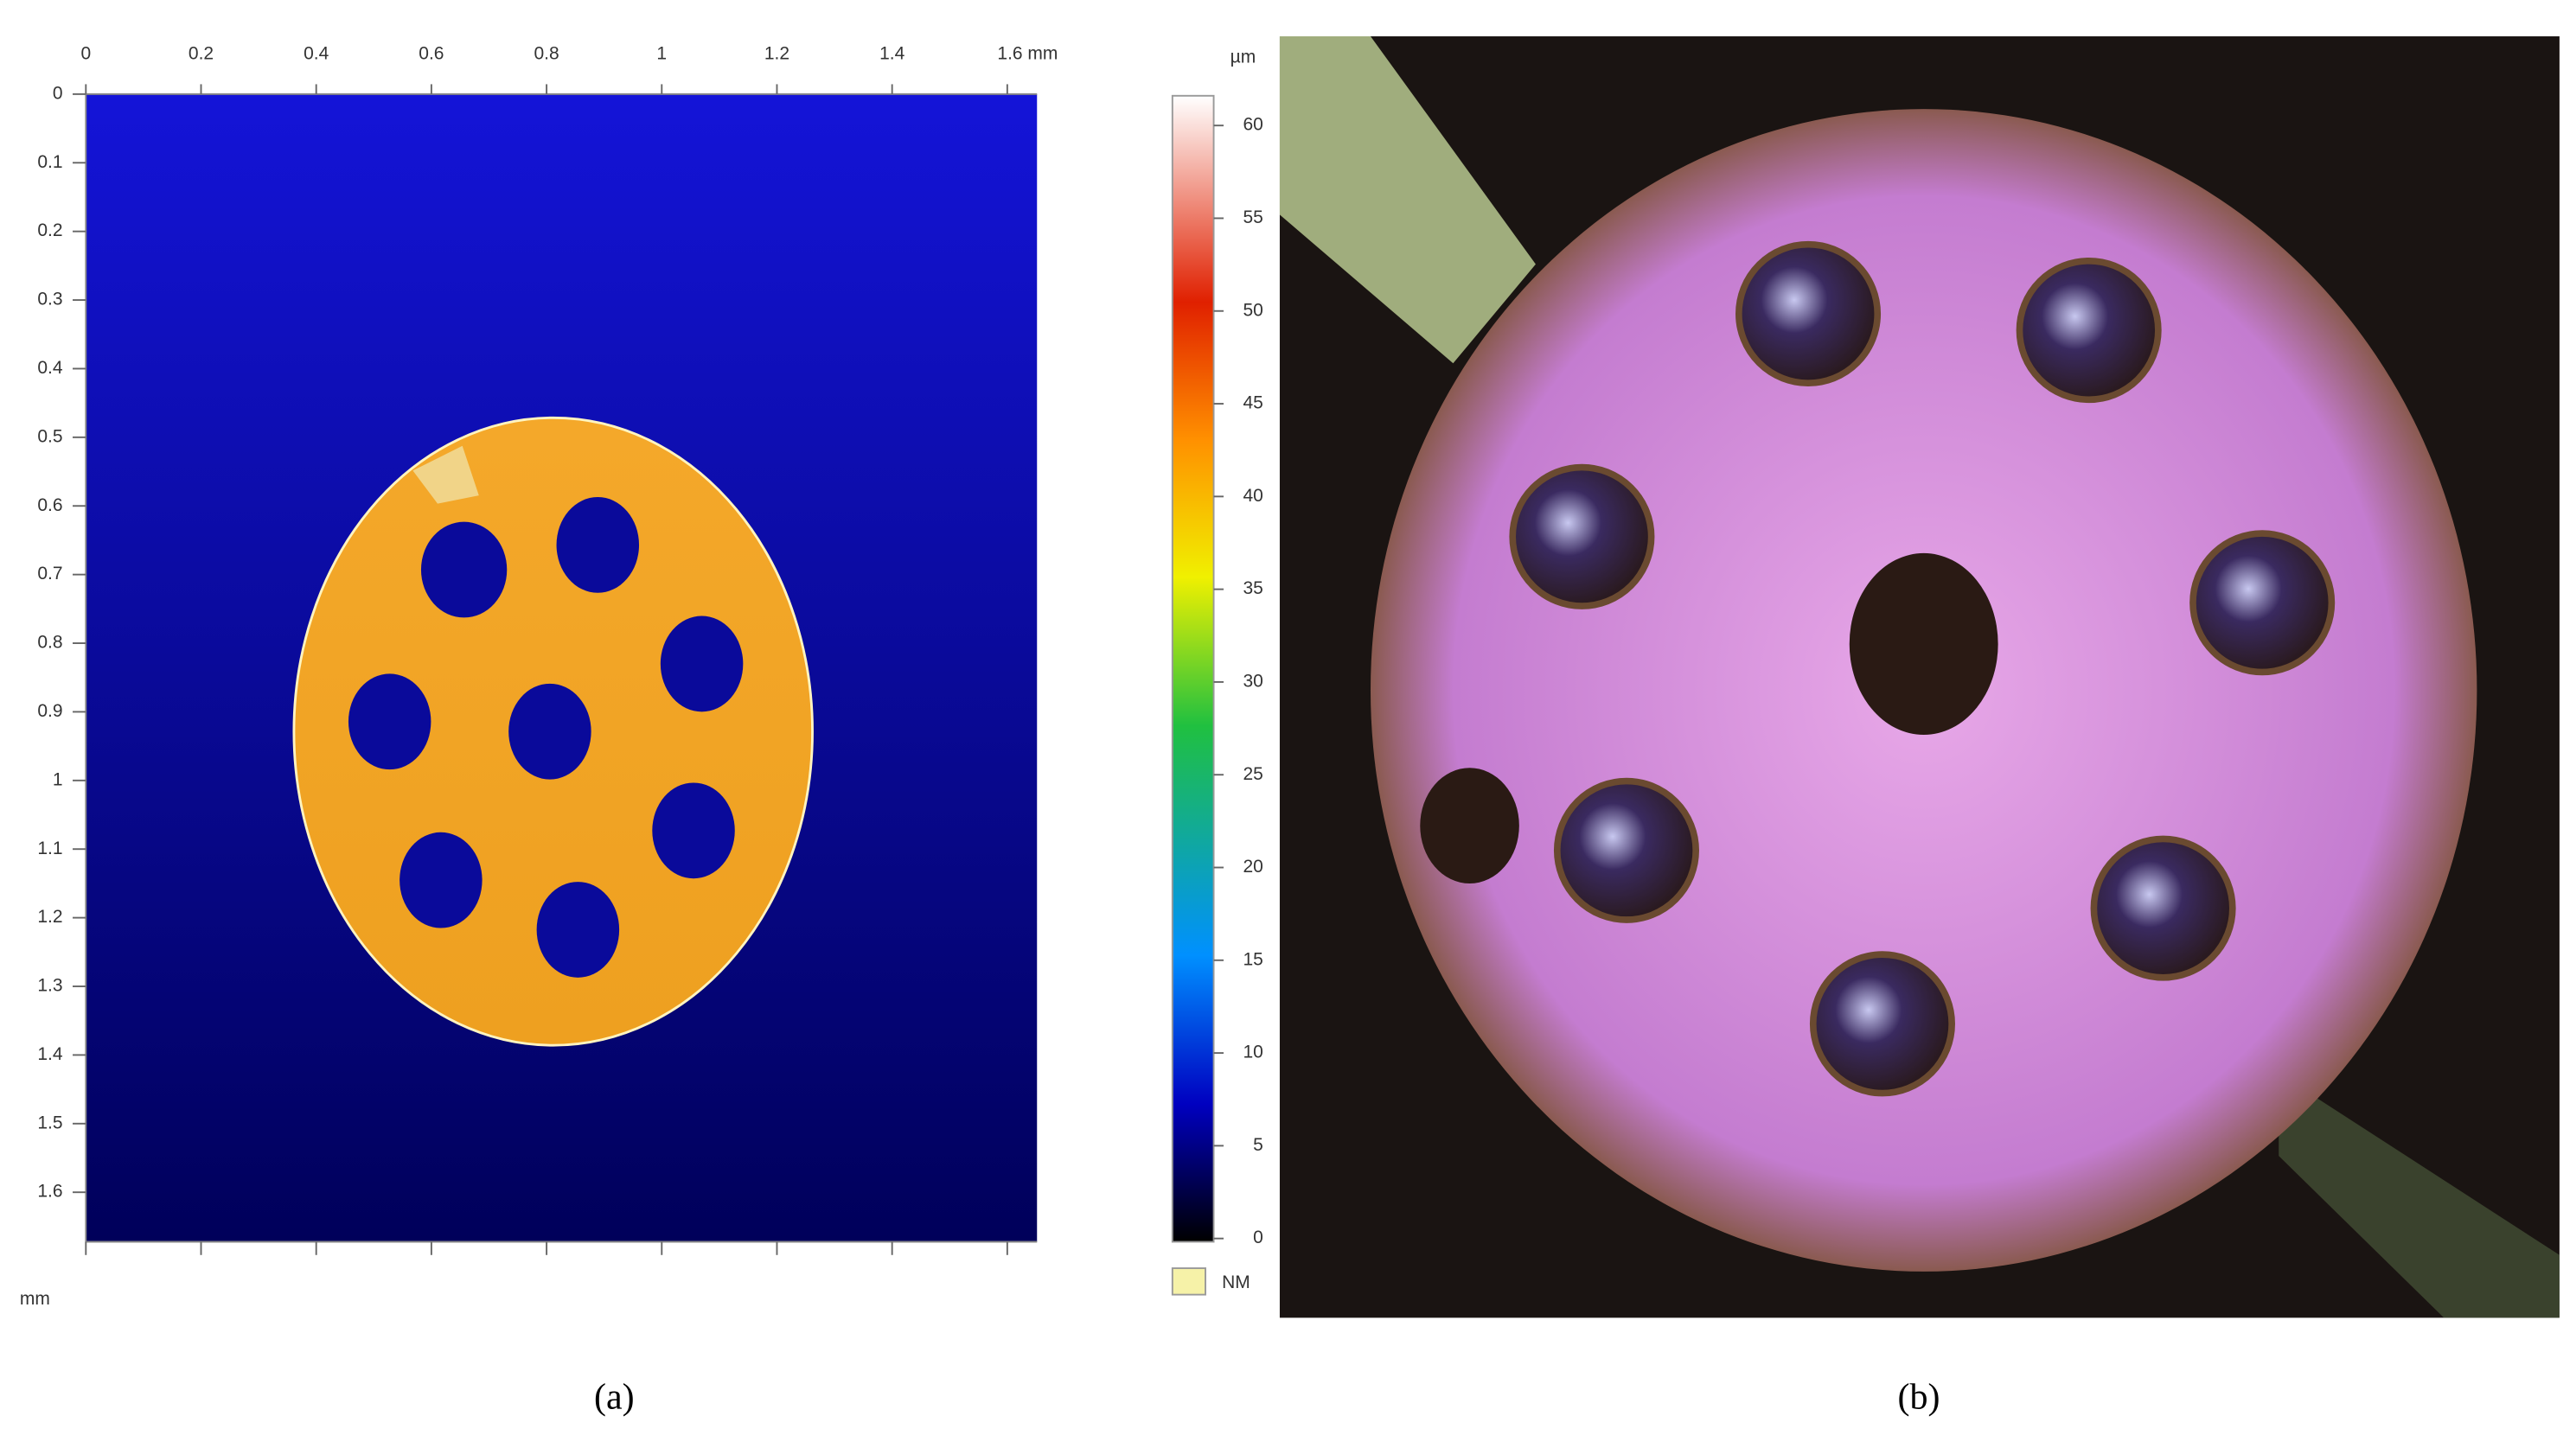  Describe the element at coordinates (1253, 217) in the screenshot. I see `colorbar-tick-label: 55` at that location.